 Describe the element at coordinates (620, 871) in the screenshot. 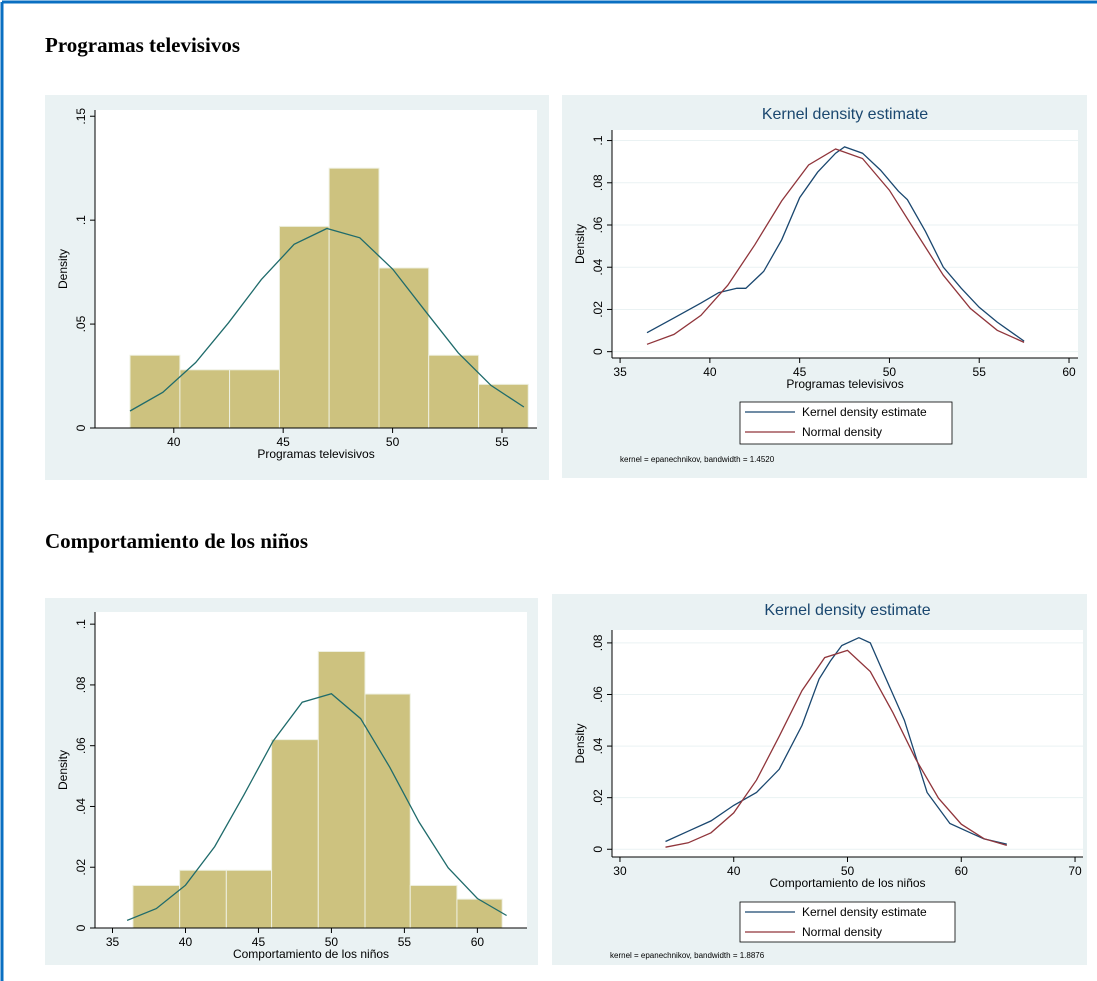

I see `x-tick-label: 30` at that location.